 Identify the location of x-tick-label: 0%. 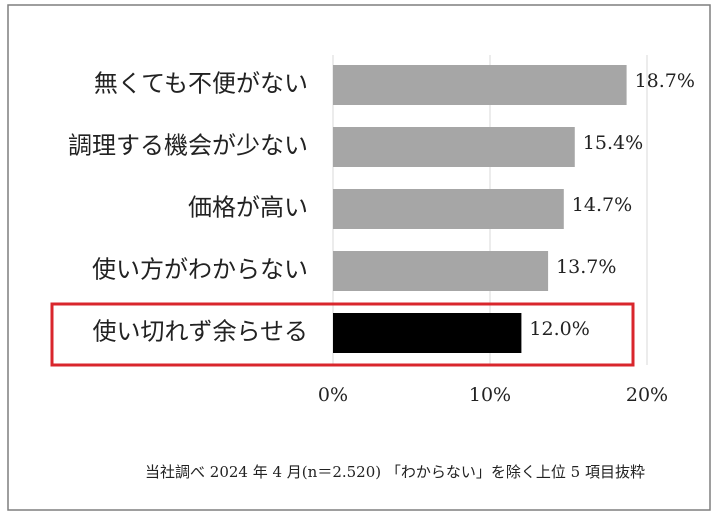
(333, 395).